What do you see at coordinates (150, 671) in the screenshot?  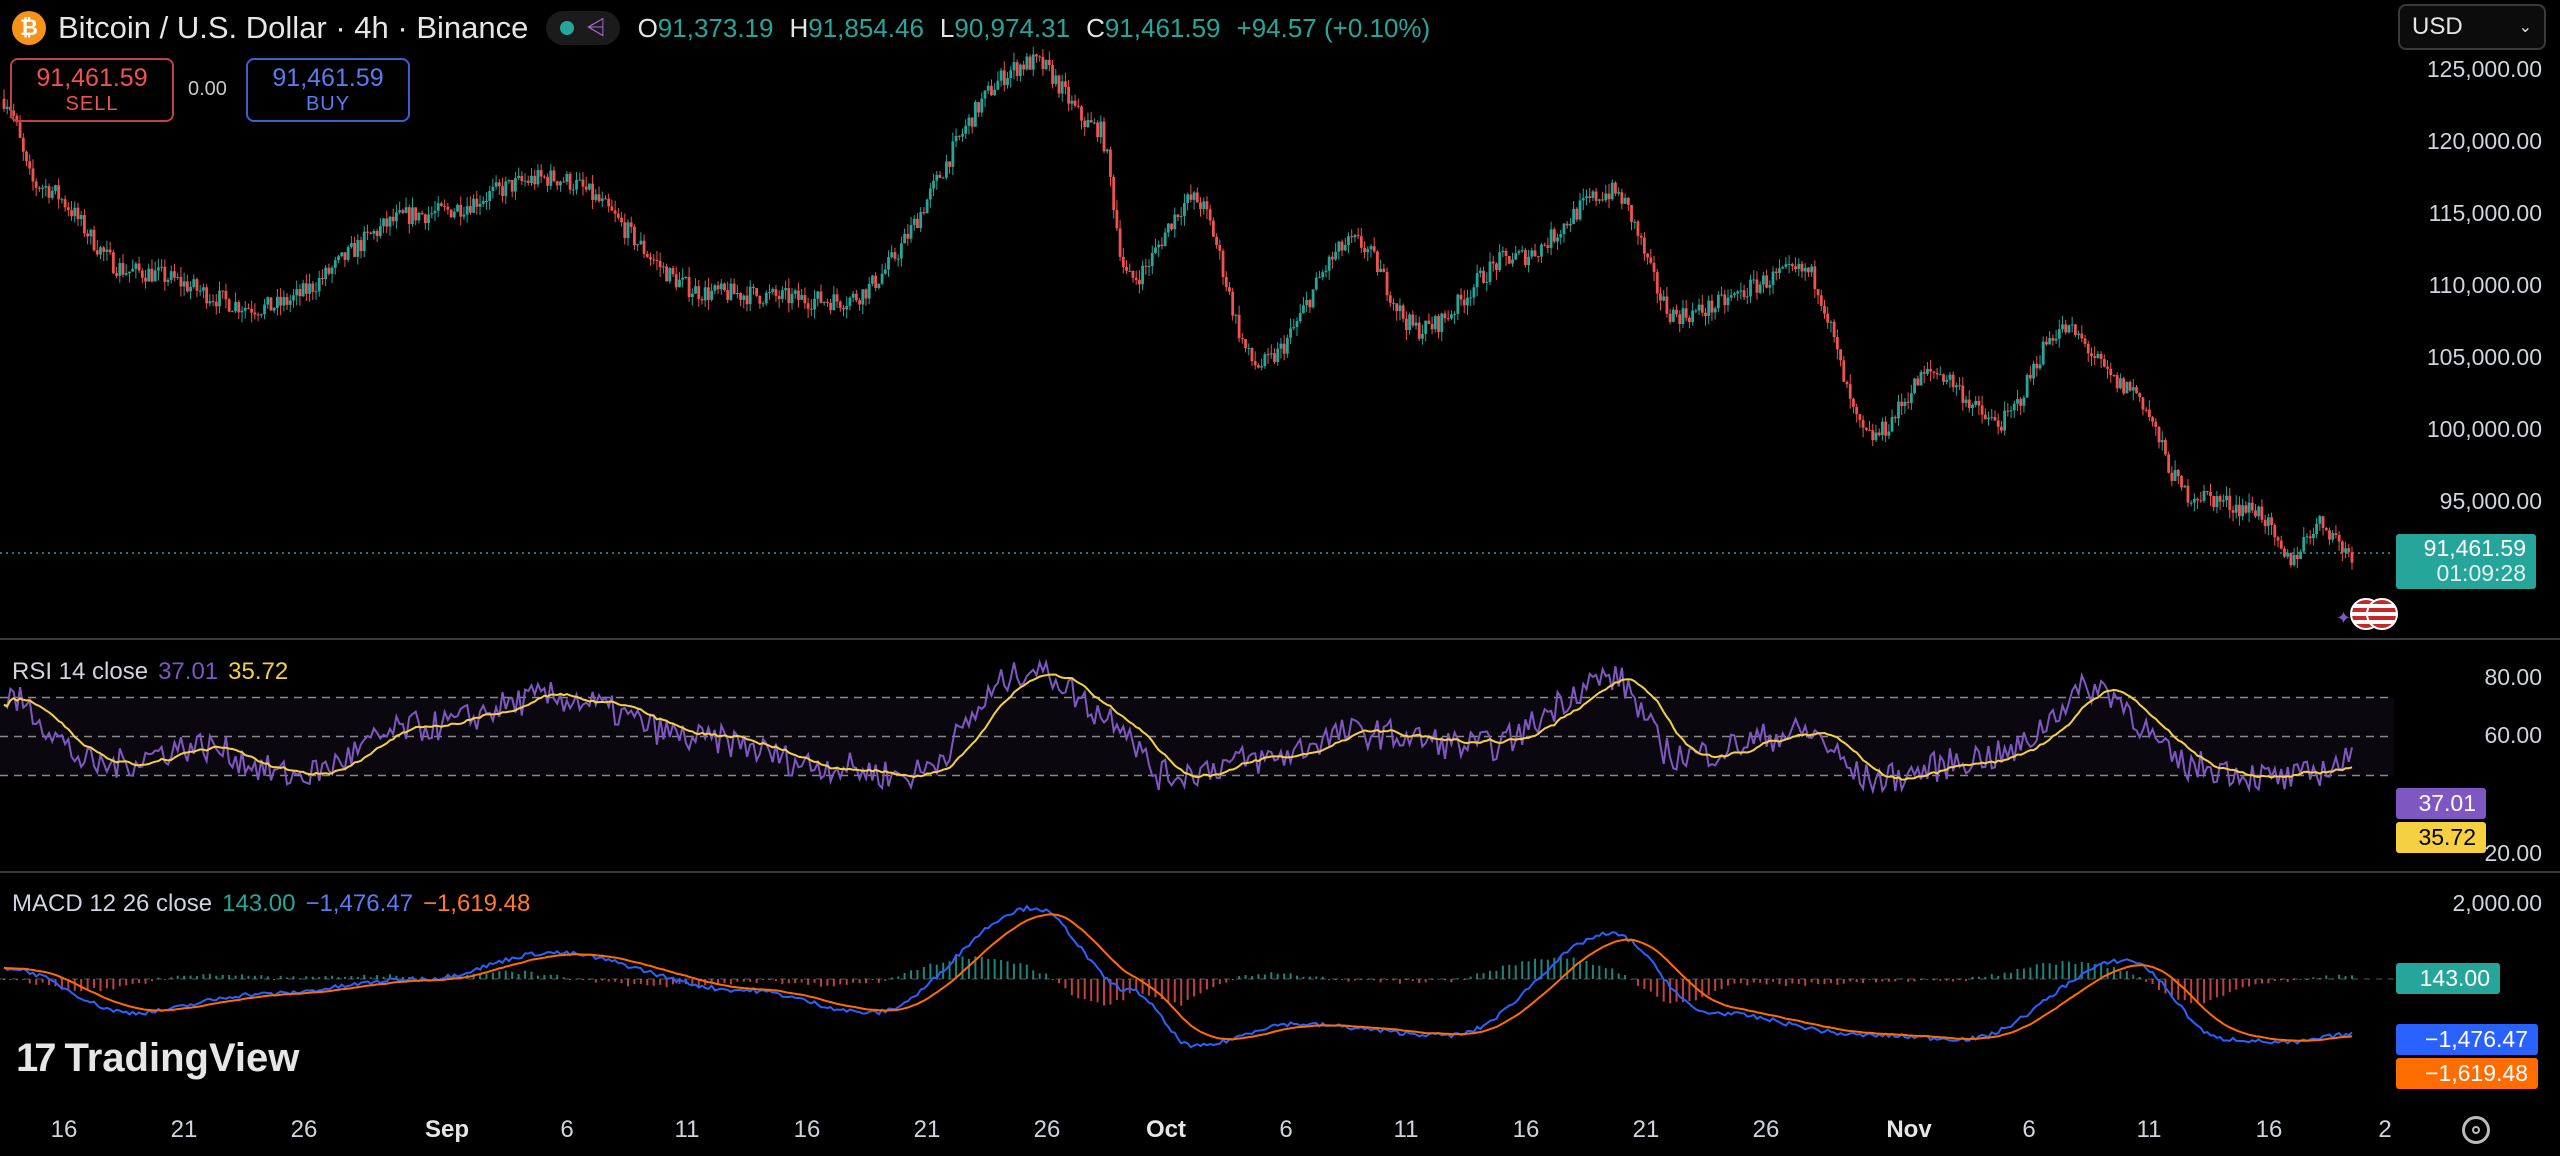 I see `rsi-legend: RSI 14 close 37.01 35.72` at bounding box center [150, 671].